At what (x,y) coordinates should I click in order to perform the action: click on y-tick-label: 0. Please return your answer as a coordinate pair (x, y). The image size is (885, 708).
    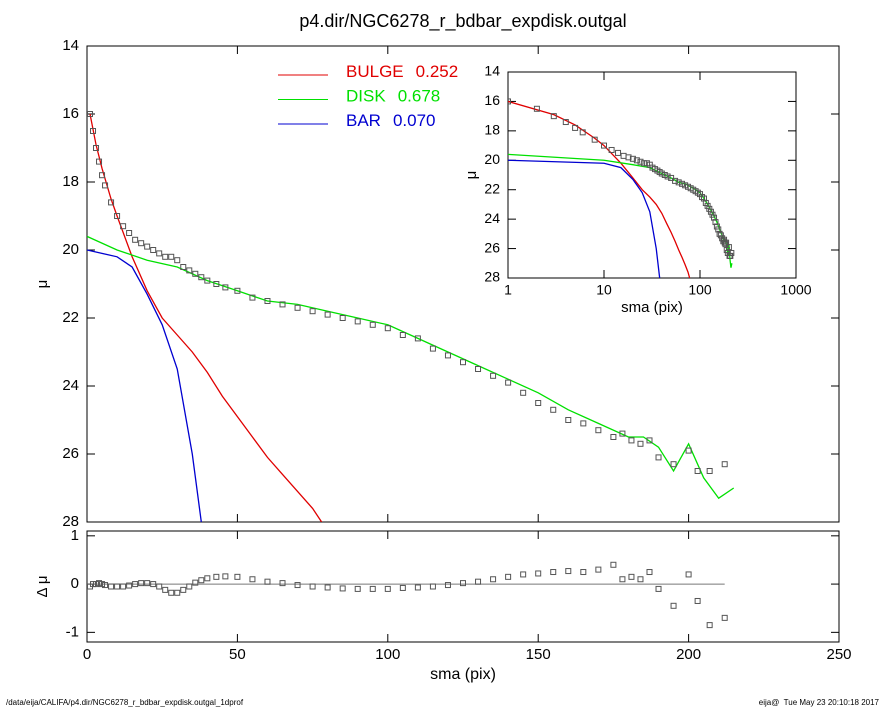
    Looking at the image, I should click on (75, 583).